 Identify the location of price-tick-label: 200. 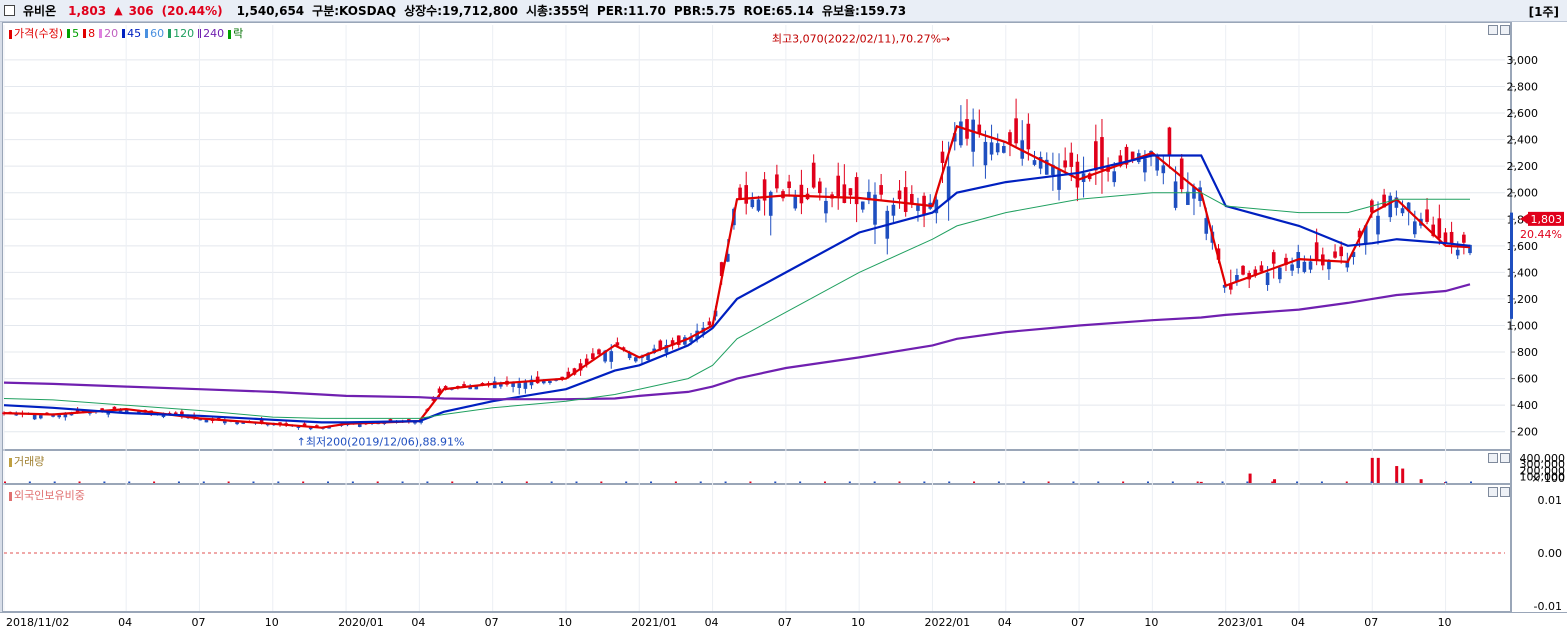
(1527, 432).